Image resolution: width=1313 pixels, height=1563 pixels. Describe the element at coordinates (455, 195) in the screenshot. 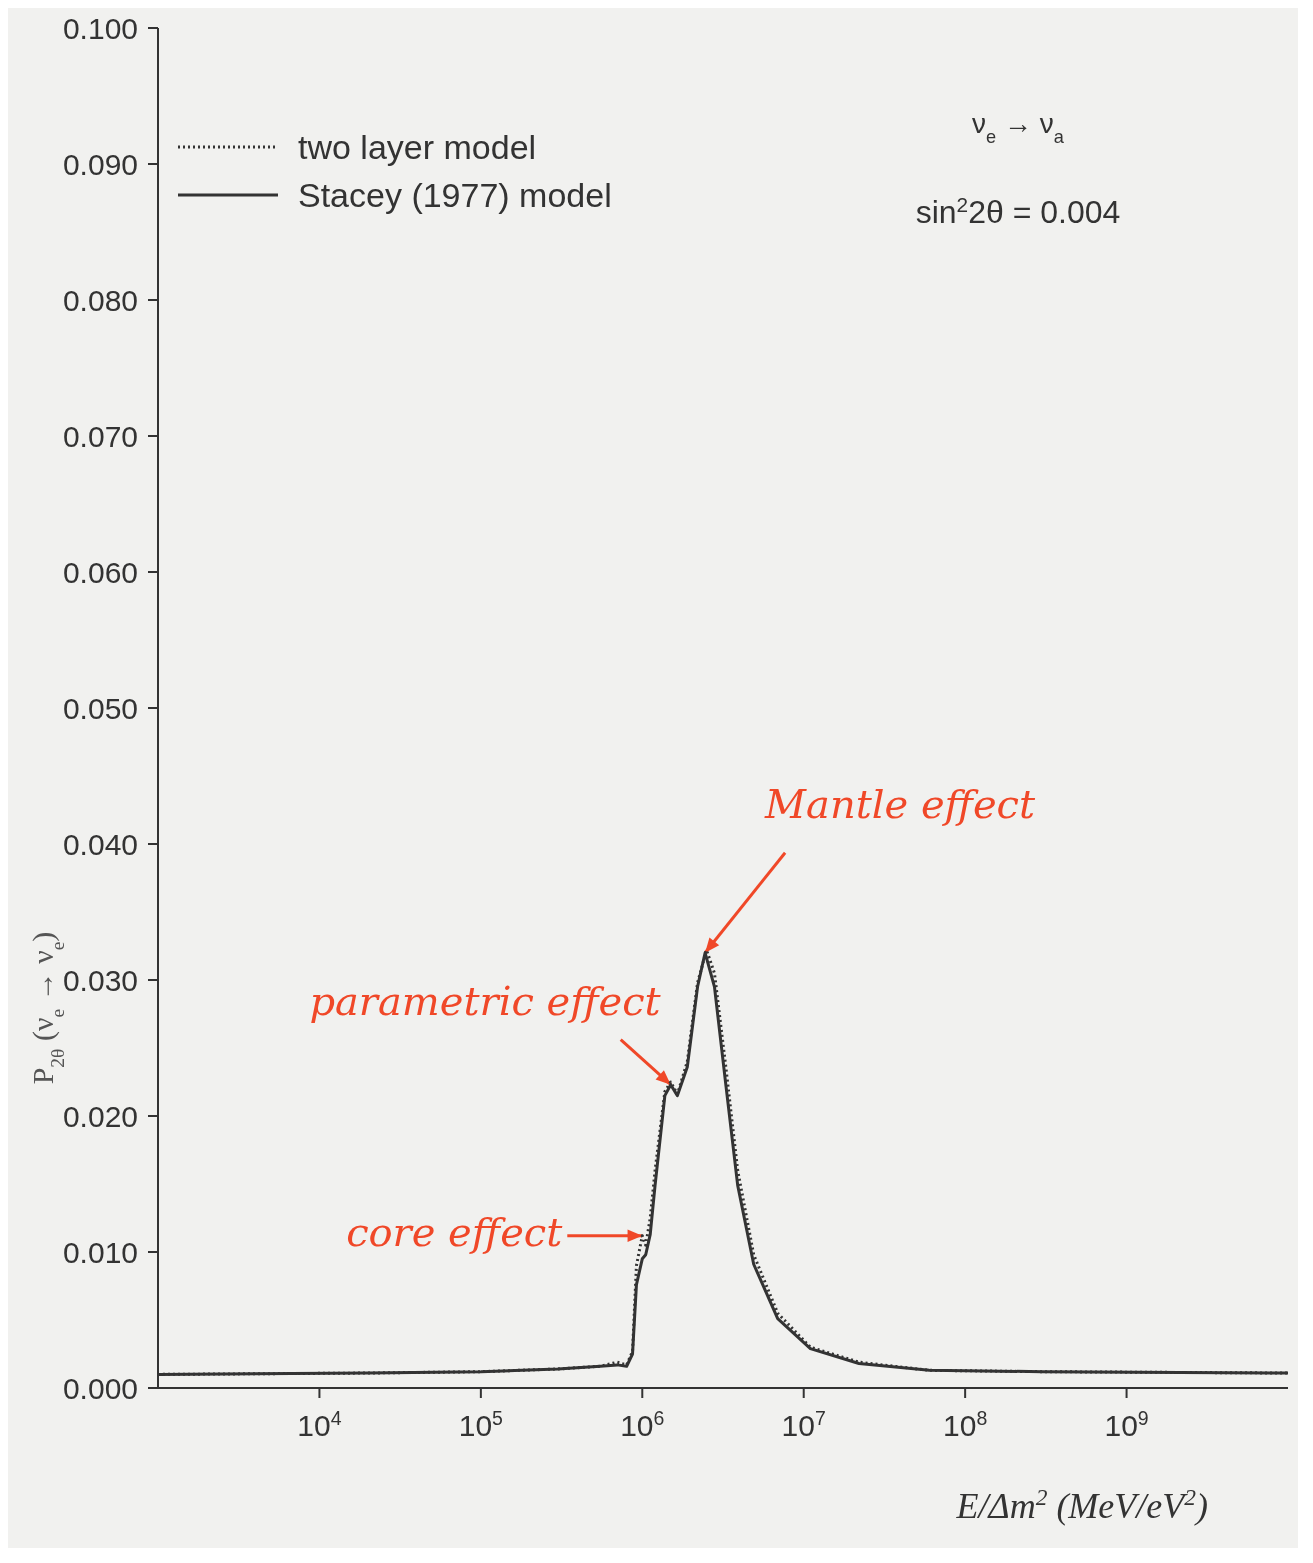

I see `legend-label: Stacey (1977) model` at that location.